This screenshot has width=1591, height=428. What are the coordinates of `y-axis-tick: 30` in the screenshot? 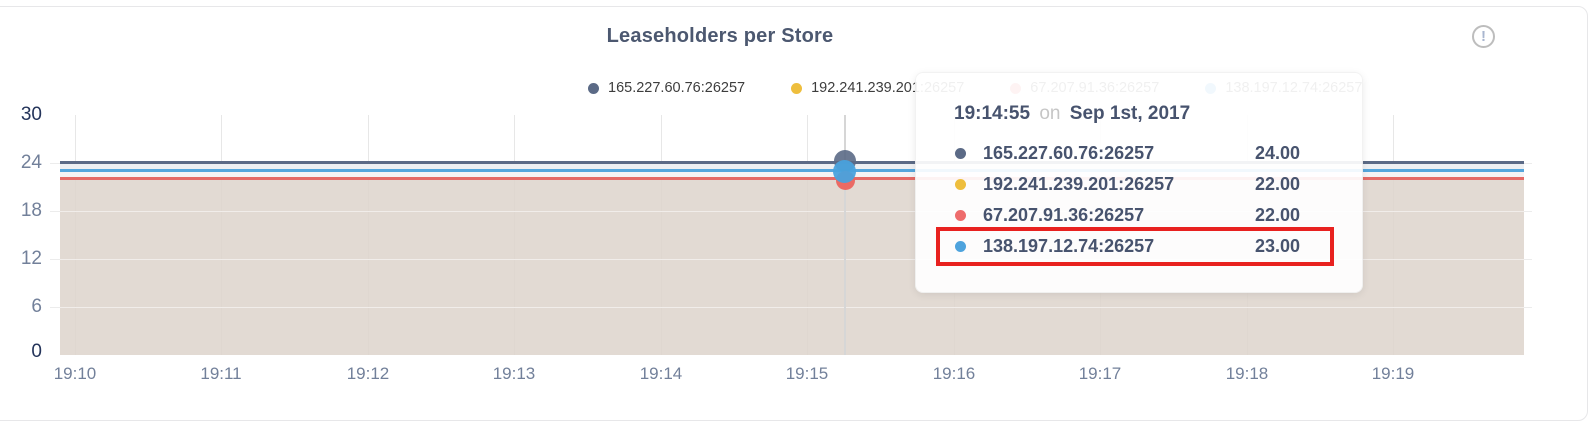 It's located at (31, 114).